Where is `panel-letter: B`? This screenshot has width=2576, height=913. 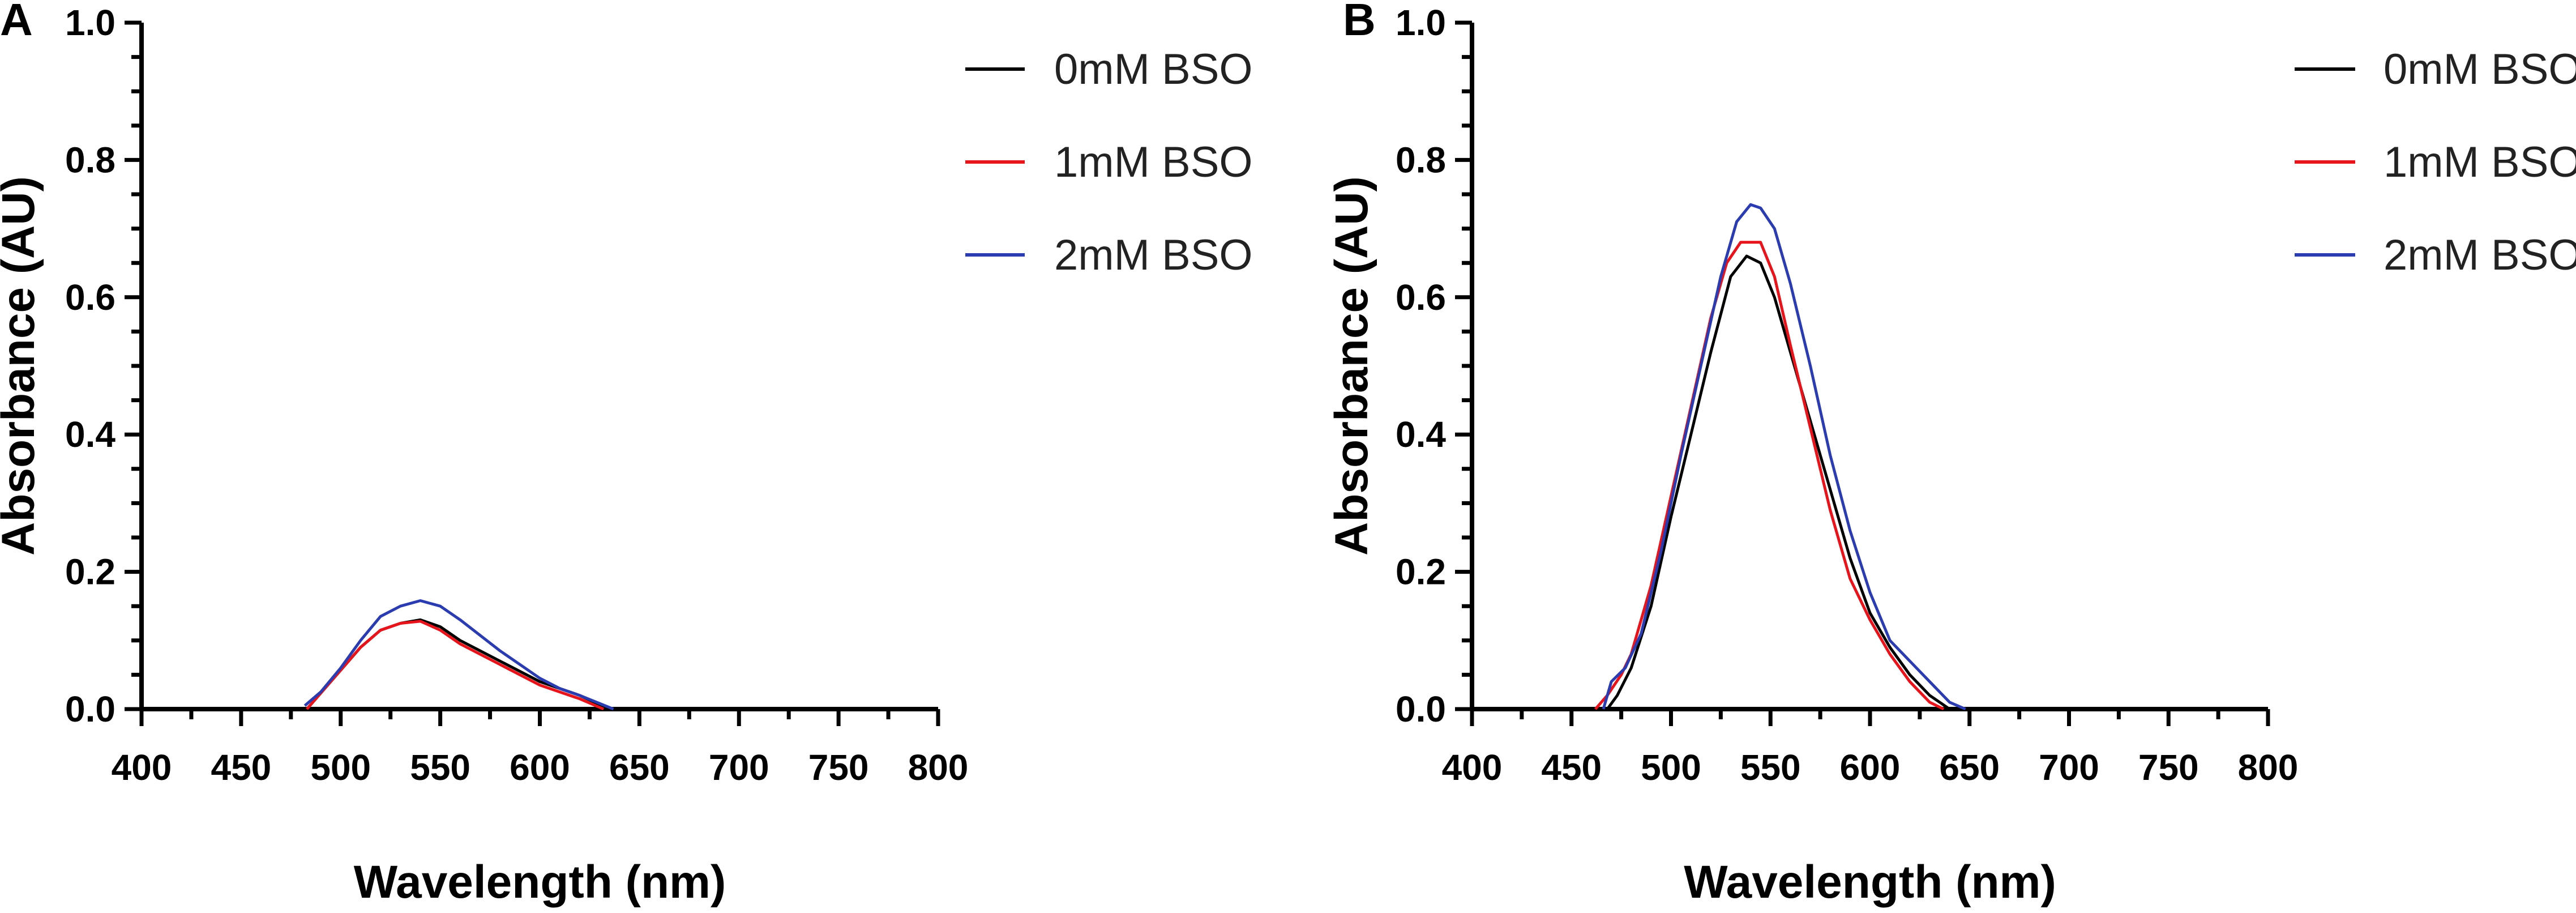
panel-letter: B is located at coordinates (1359, 23).